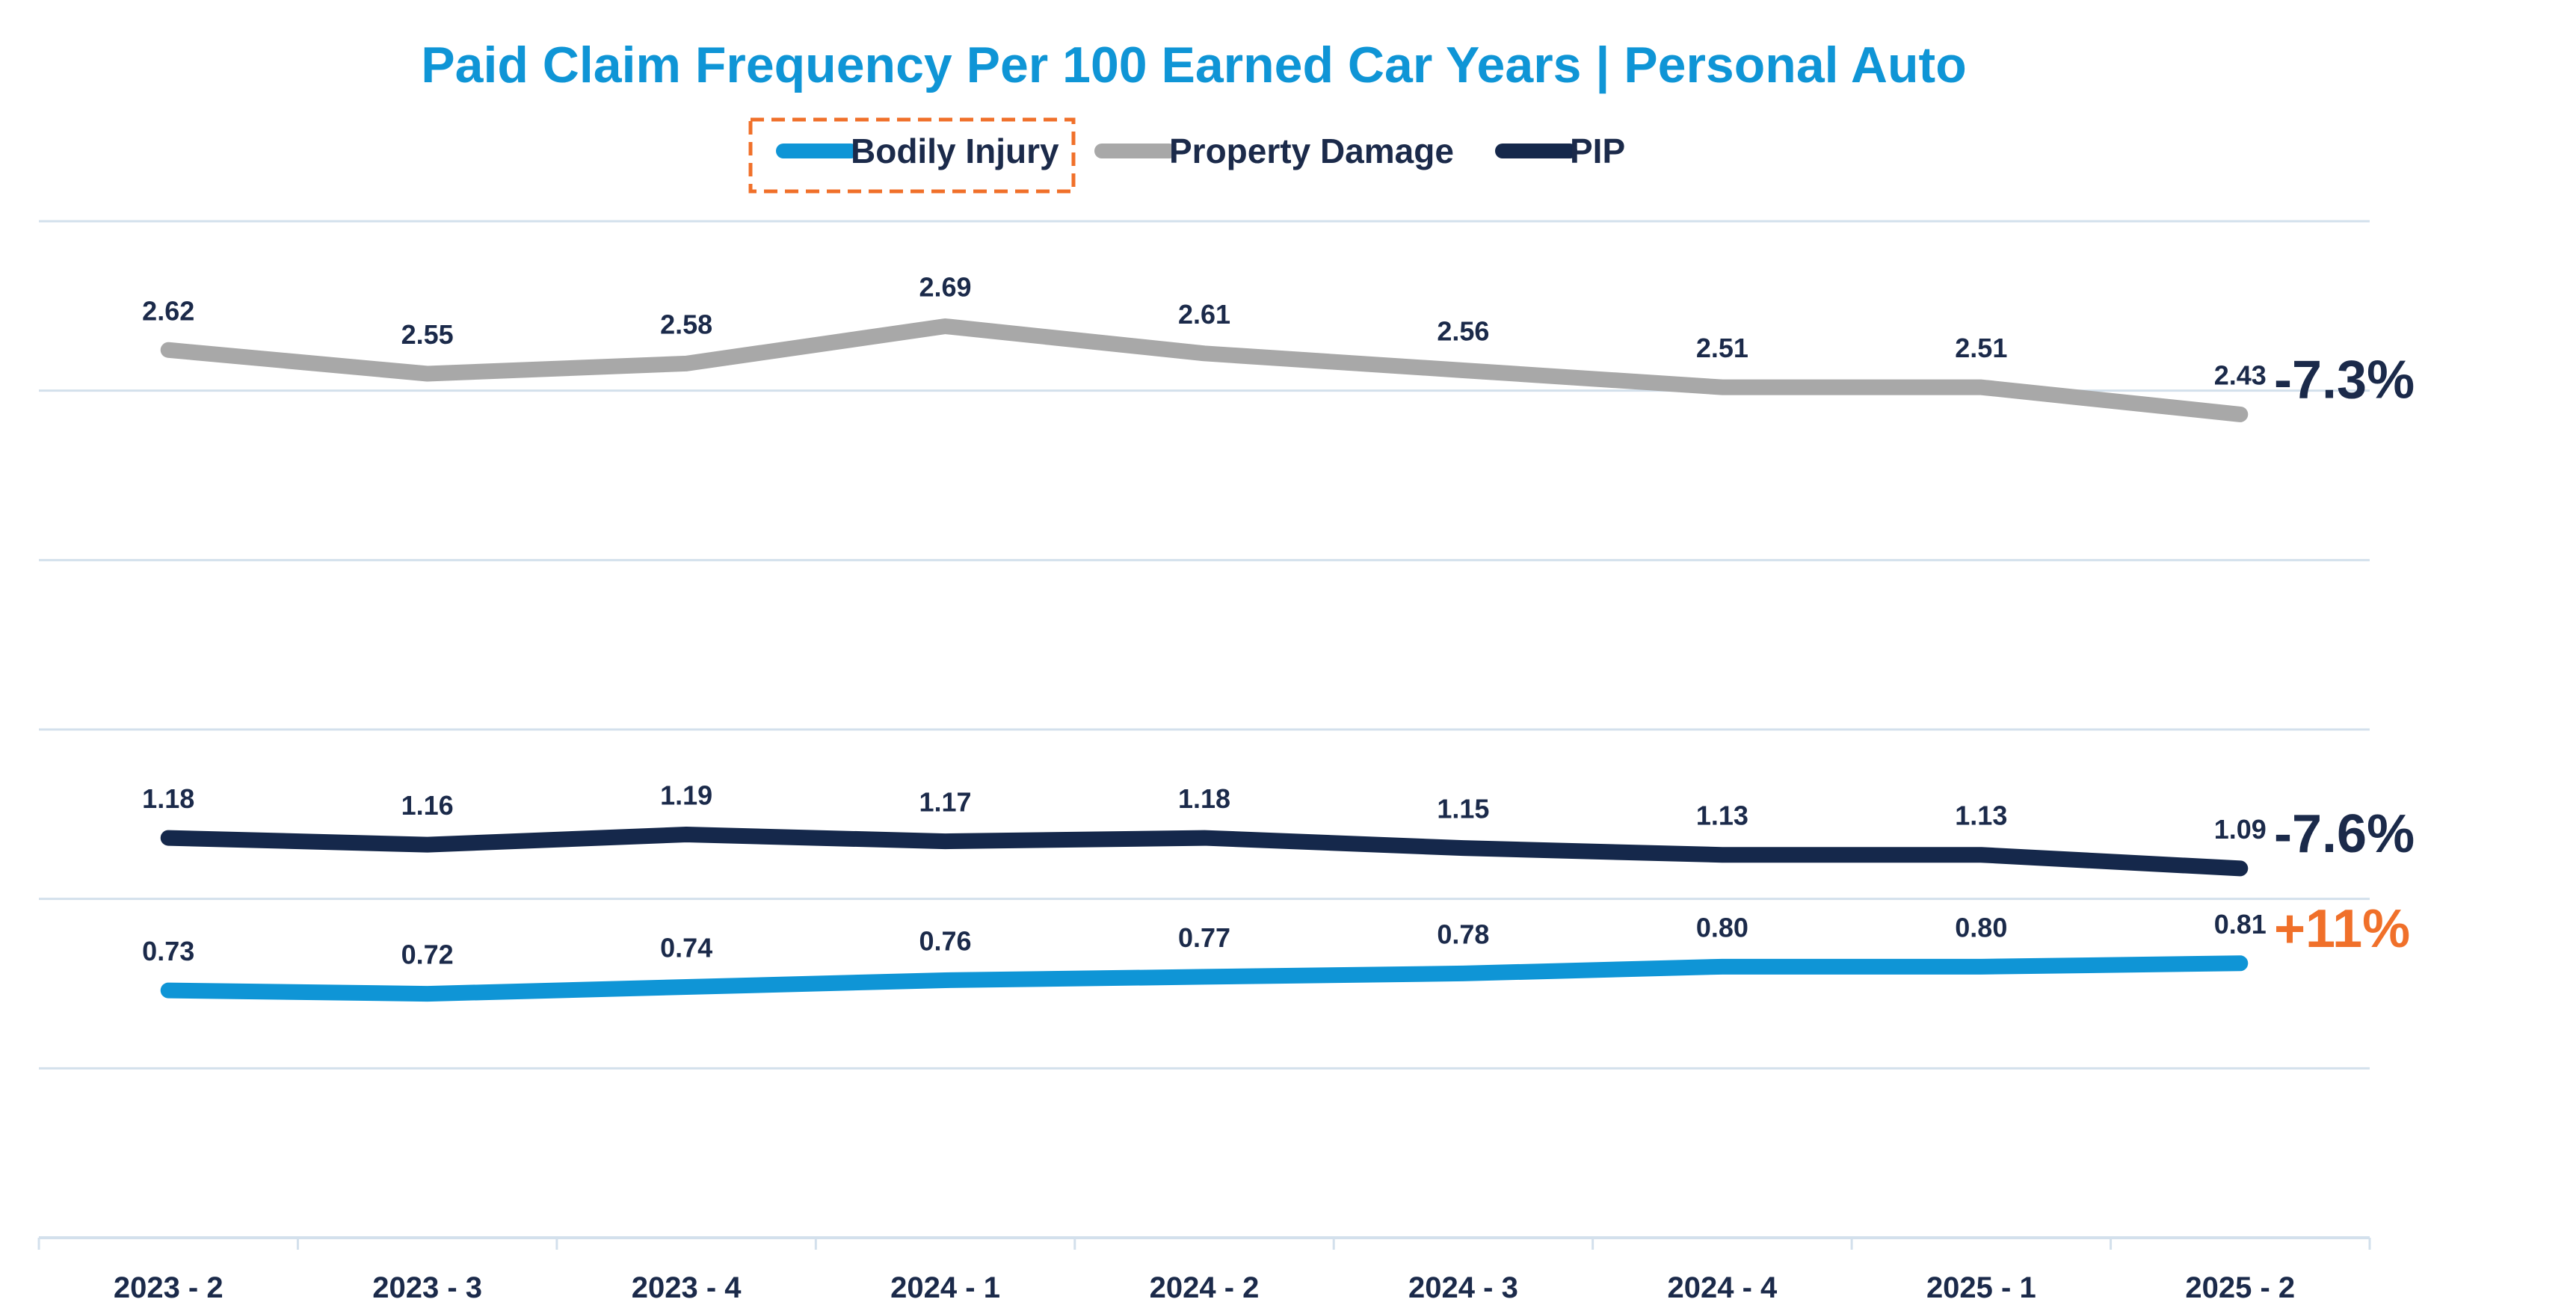 The image size is (2576, 1305). What do you see at coordinates (1463, 1287) in the screenshot?
I see `x-tick-label: 2024 - 3` at bounding box center [1463, 1287].